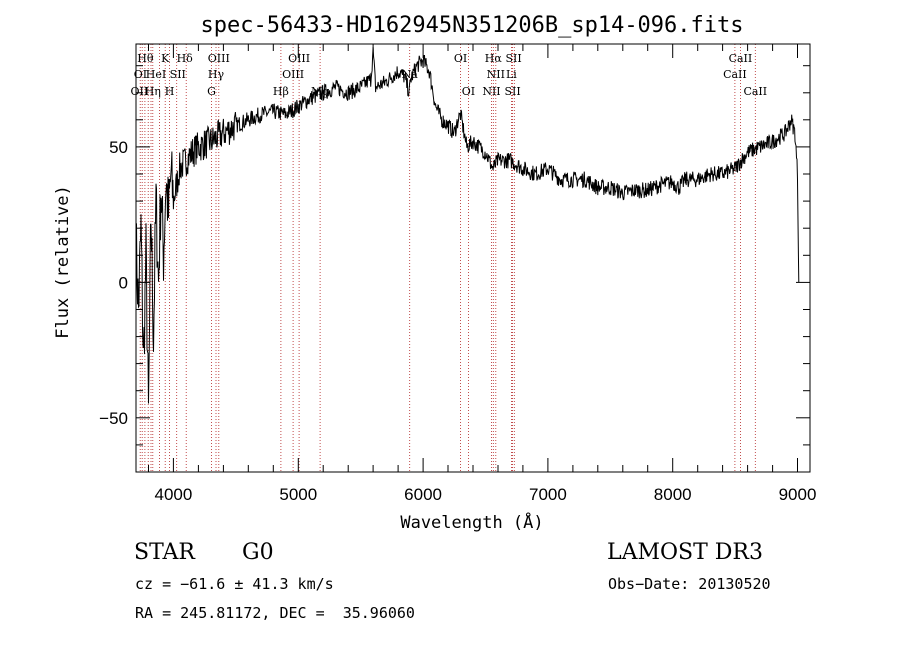  What do you see at coordinates (689, 584) in the screenshot?
I see `observation-date: Obs−Date: 20130520` at bounding box center [689, 584].